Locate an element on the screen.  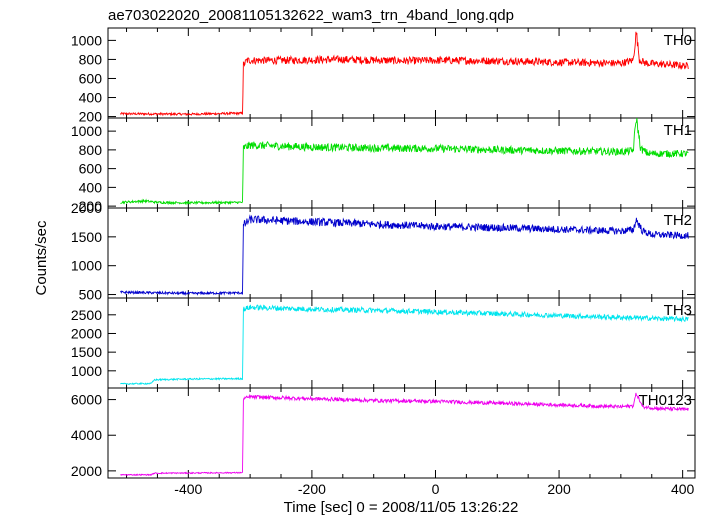
panel-label-th2: TH2 is located at coordinates (678, 220).